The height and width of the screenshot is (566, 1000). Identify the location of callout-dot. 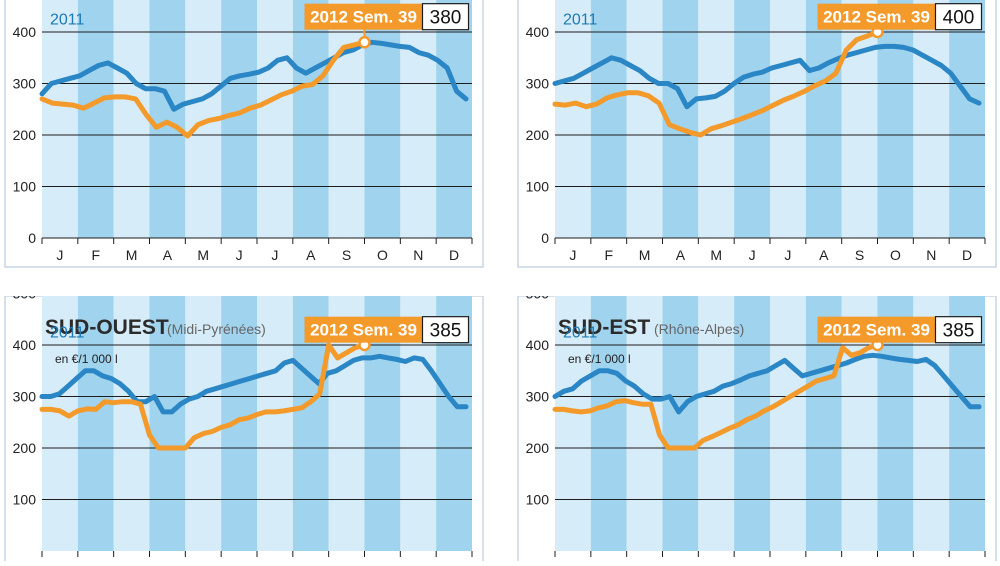
(364, 42).